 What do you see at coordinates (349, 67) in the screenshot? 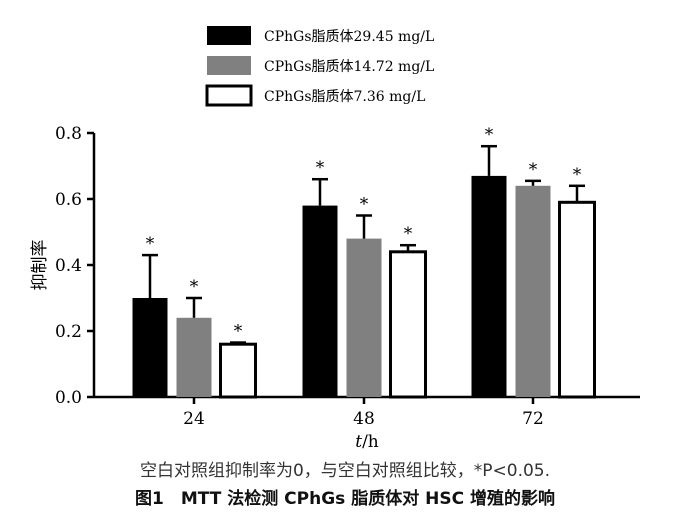
I see `legend-label: CPhGs脂质体14.72 mg/L` at bounding box center [349, 67].